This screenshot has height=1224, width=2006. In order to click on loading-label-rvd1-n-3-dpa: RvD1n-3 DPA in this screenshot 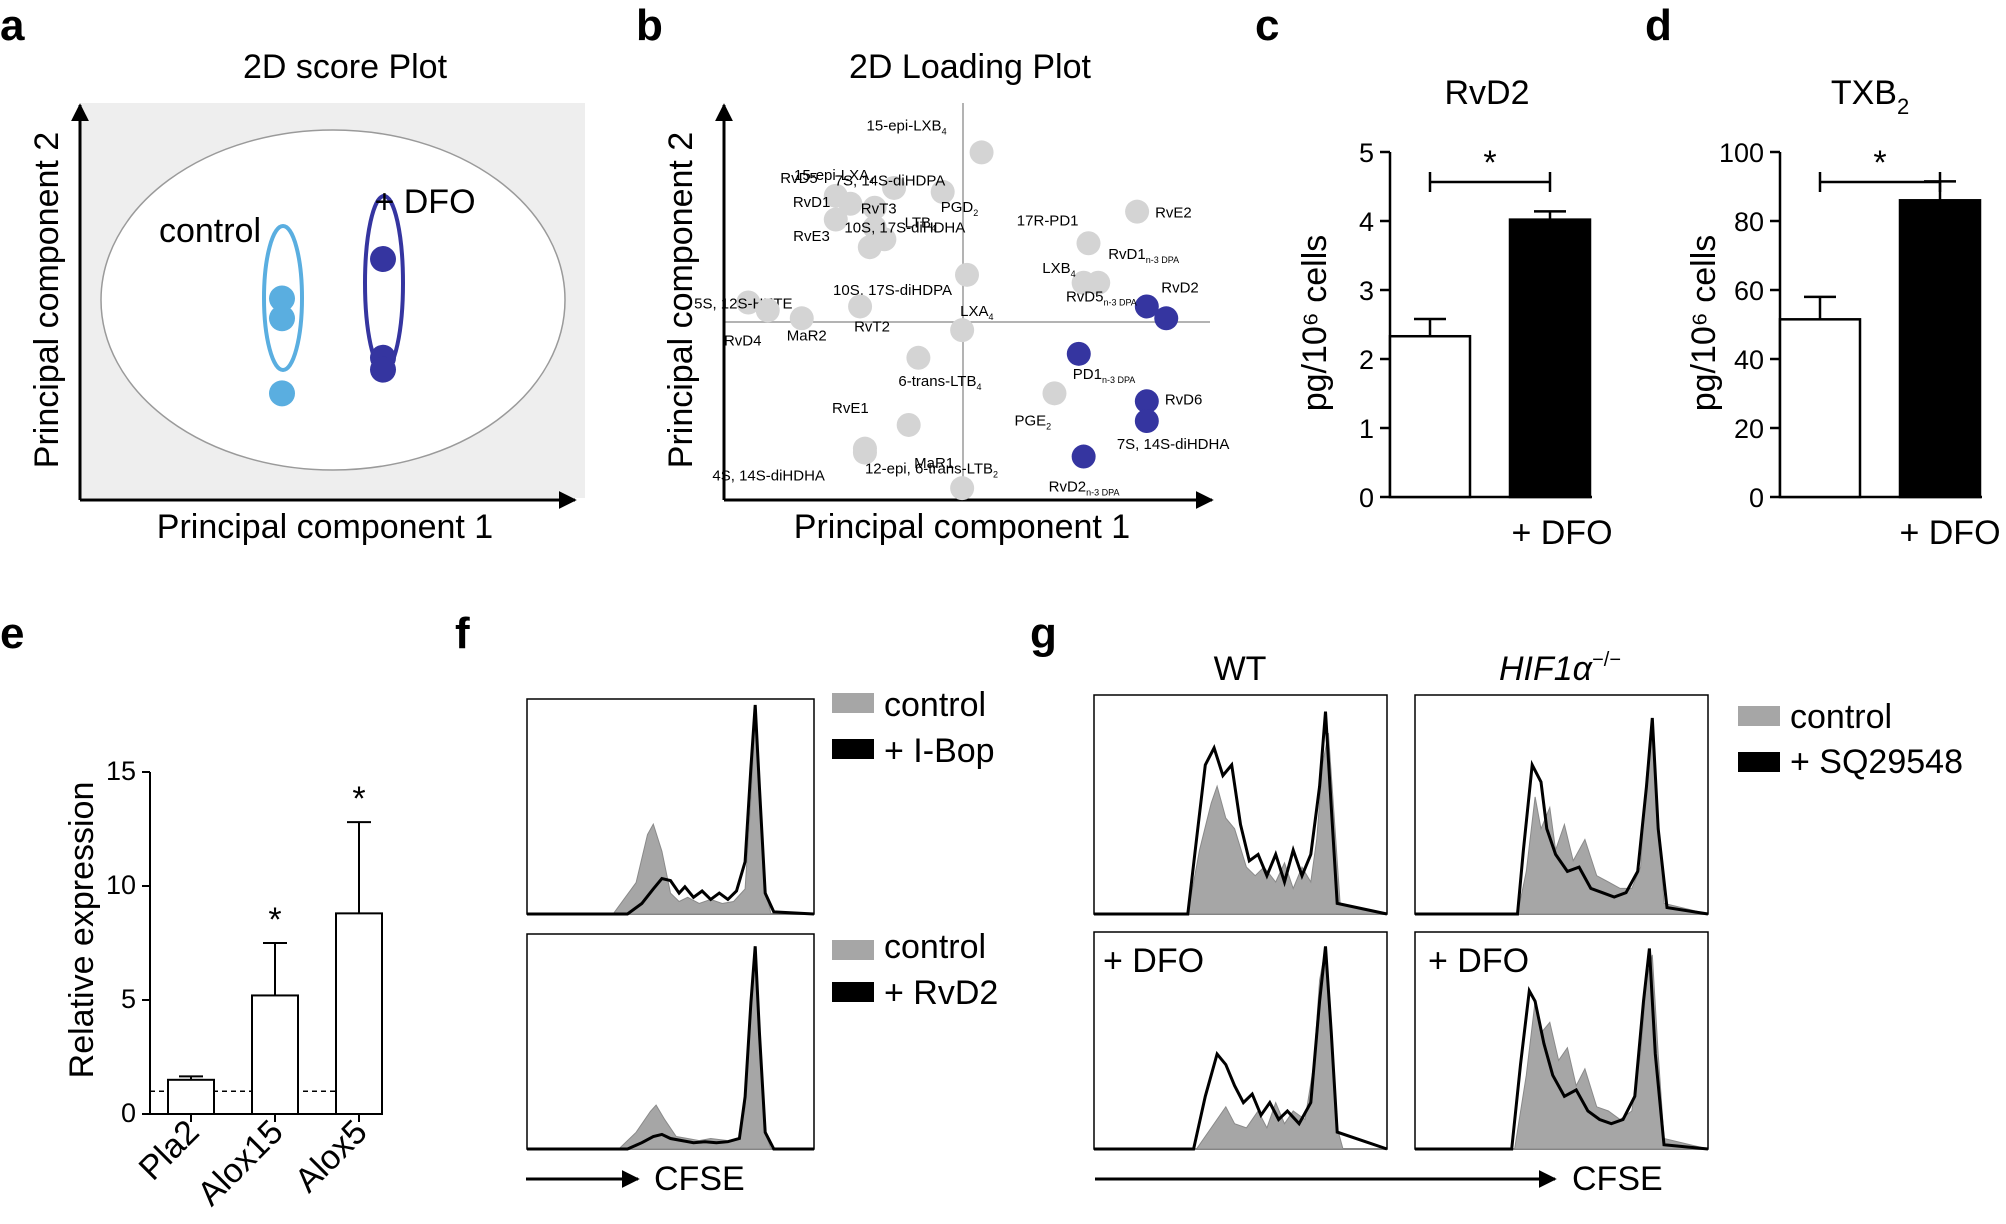, I will do `click(1143, 255)`.